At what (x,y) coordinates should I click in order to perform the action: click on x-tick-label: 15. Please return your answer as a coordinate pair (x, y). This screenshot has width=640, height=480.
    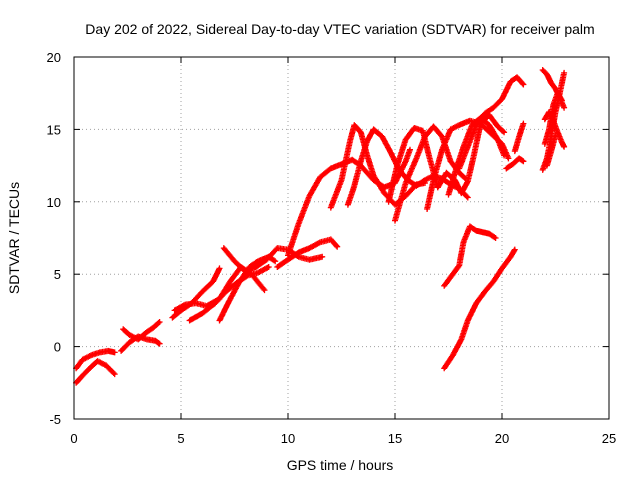
    Looking at the image, I should click on (395, 438).